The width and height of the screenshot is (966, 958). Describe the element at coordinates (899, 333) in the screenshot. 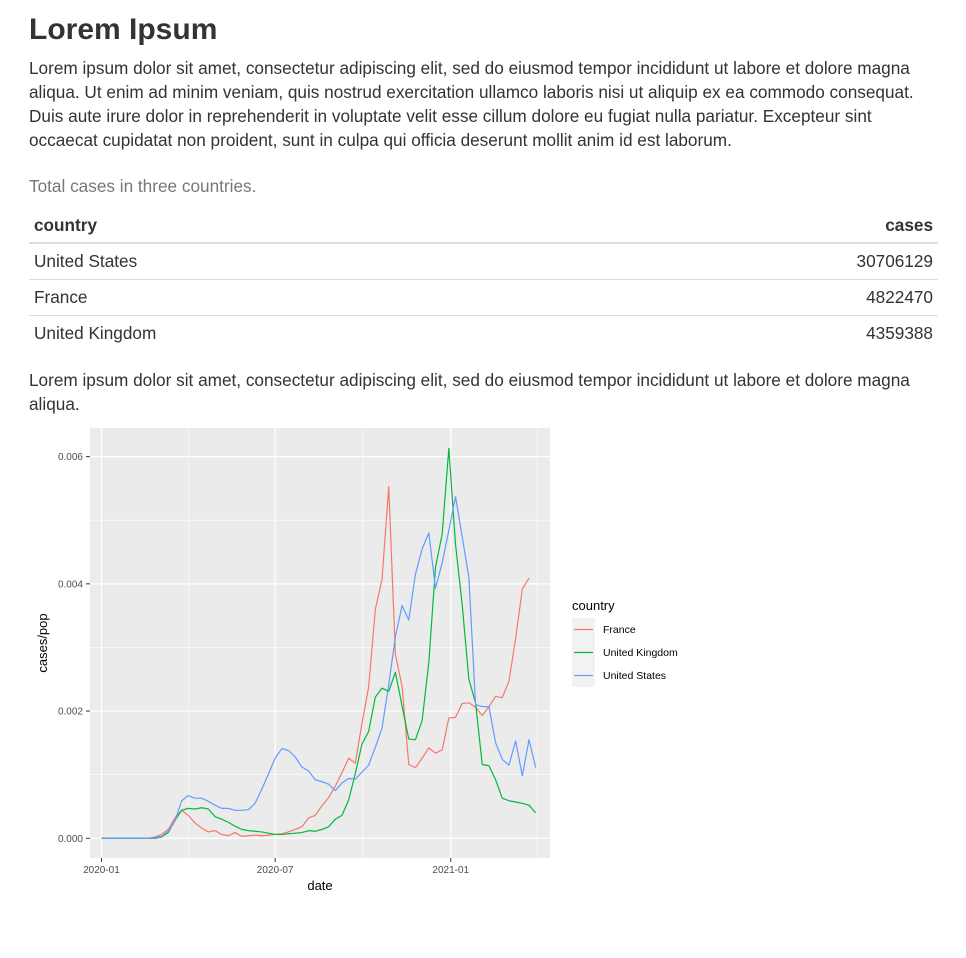

I see `cell-cases: 4359388` at that location.